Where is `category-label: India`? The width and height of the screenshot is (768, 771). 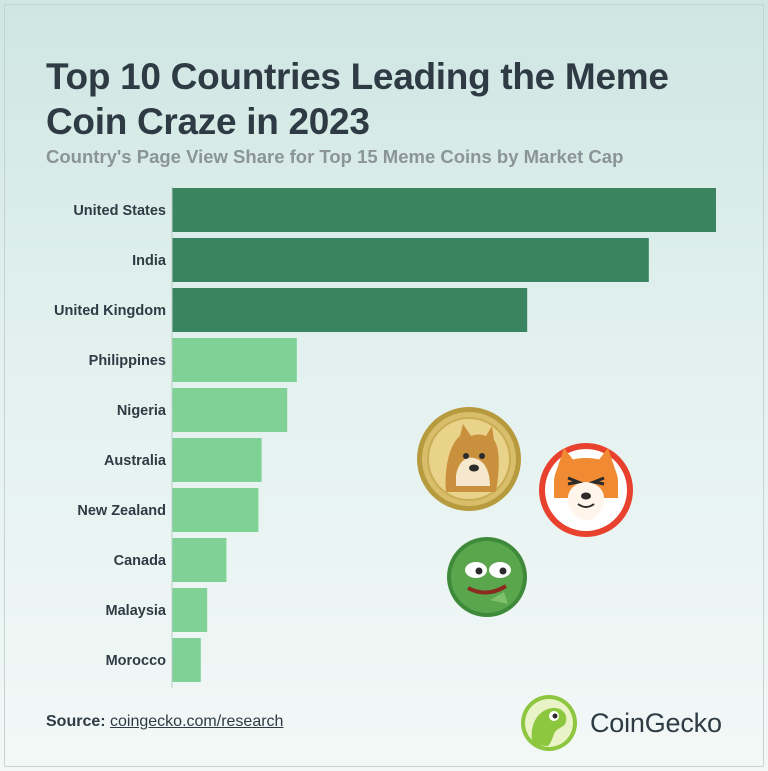 category-label: India is located at coordinates (149, 261).